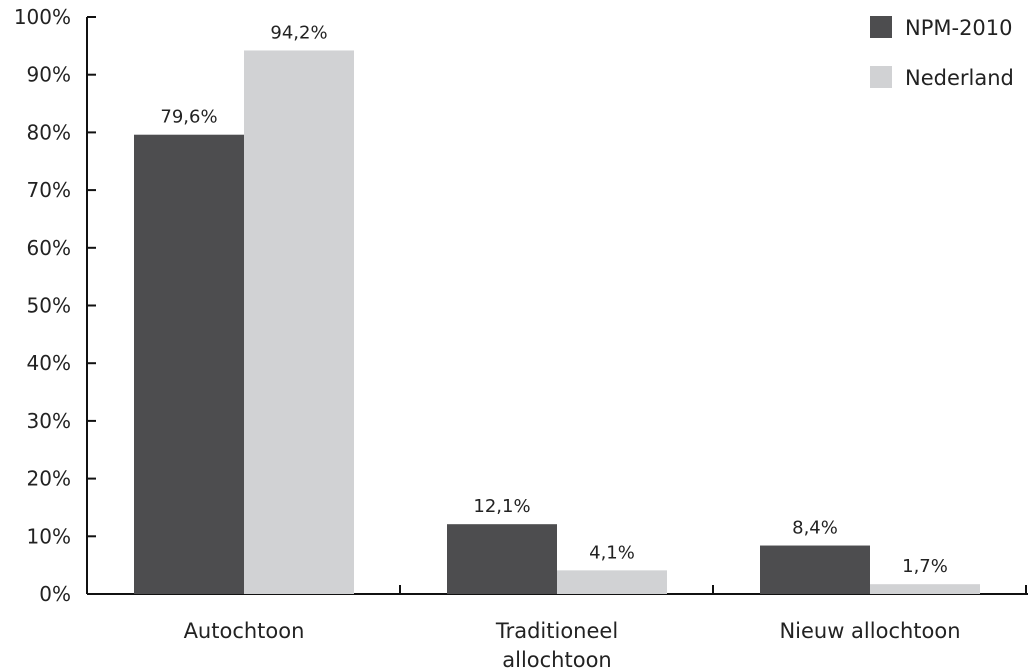 This screenshot has width=1030, height=670. I want to click on data-label: 94,2%, so click(298, 32).